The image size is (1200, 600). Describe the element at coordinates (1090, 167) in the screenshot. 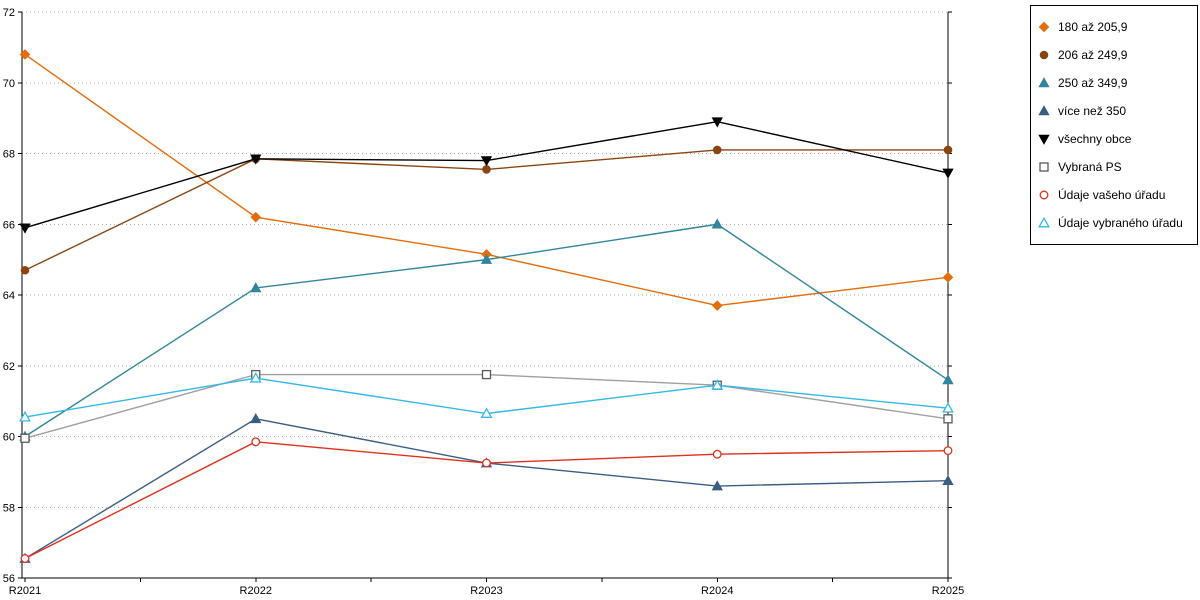

I see `legend-label: Vybraná PS` at that location.